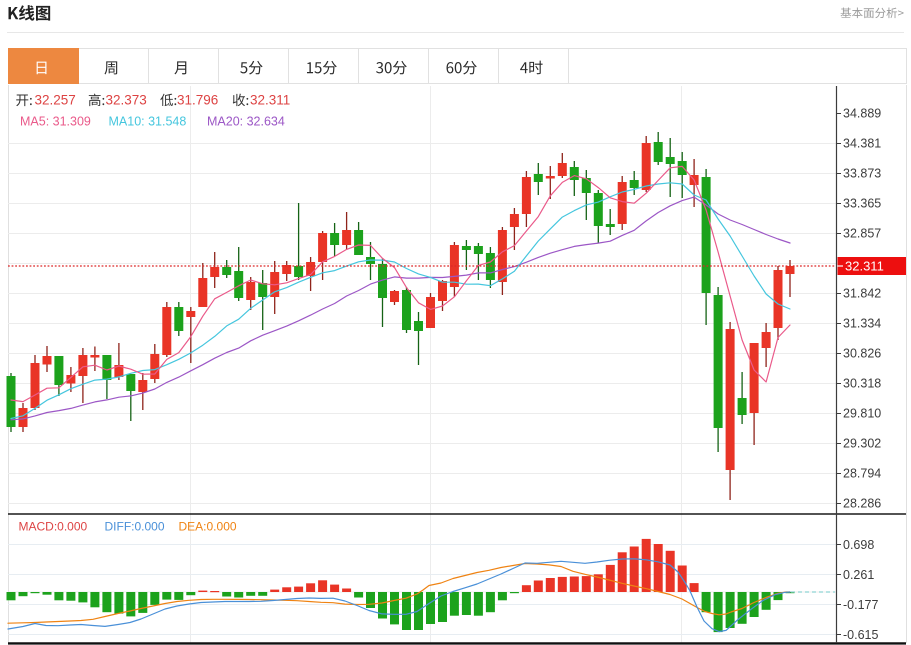  Describe the element at coordinates (862, 174) in the screenshot. I see `svg-text: 33.873` at that location.